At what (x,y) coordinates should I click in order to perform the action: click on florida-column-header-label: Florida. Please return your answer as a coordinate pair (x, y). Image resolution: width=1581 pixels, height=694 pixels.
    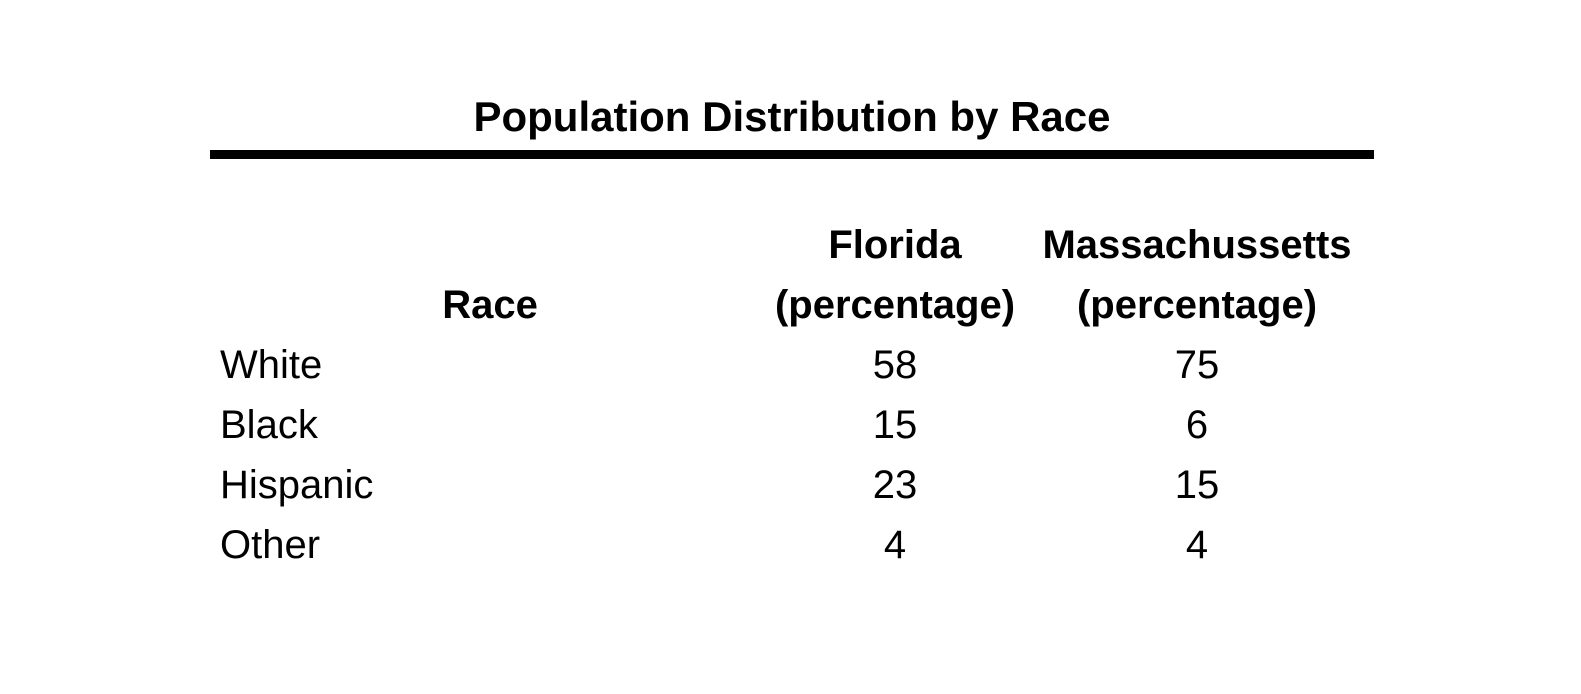
    Looking at the image, I should click on (895, 245).